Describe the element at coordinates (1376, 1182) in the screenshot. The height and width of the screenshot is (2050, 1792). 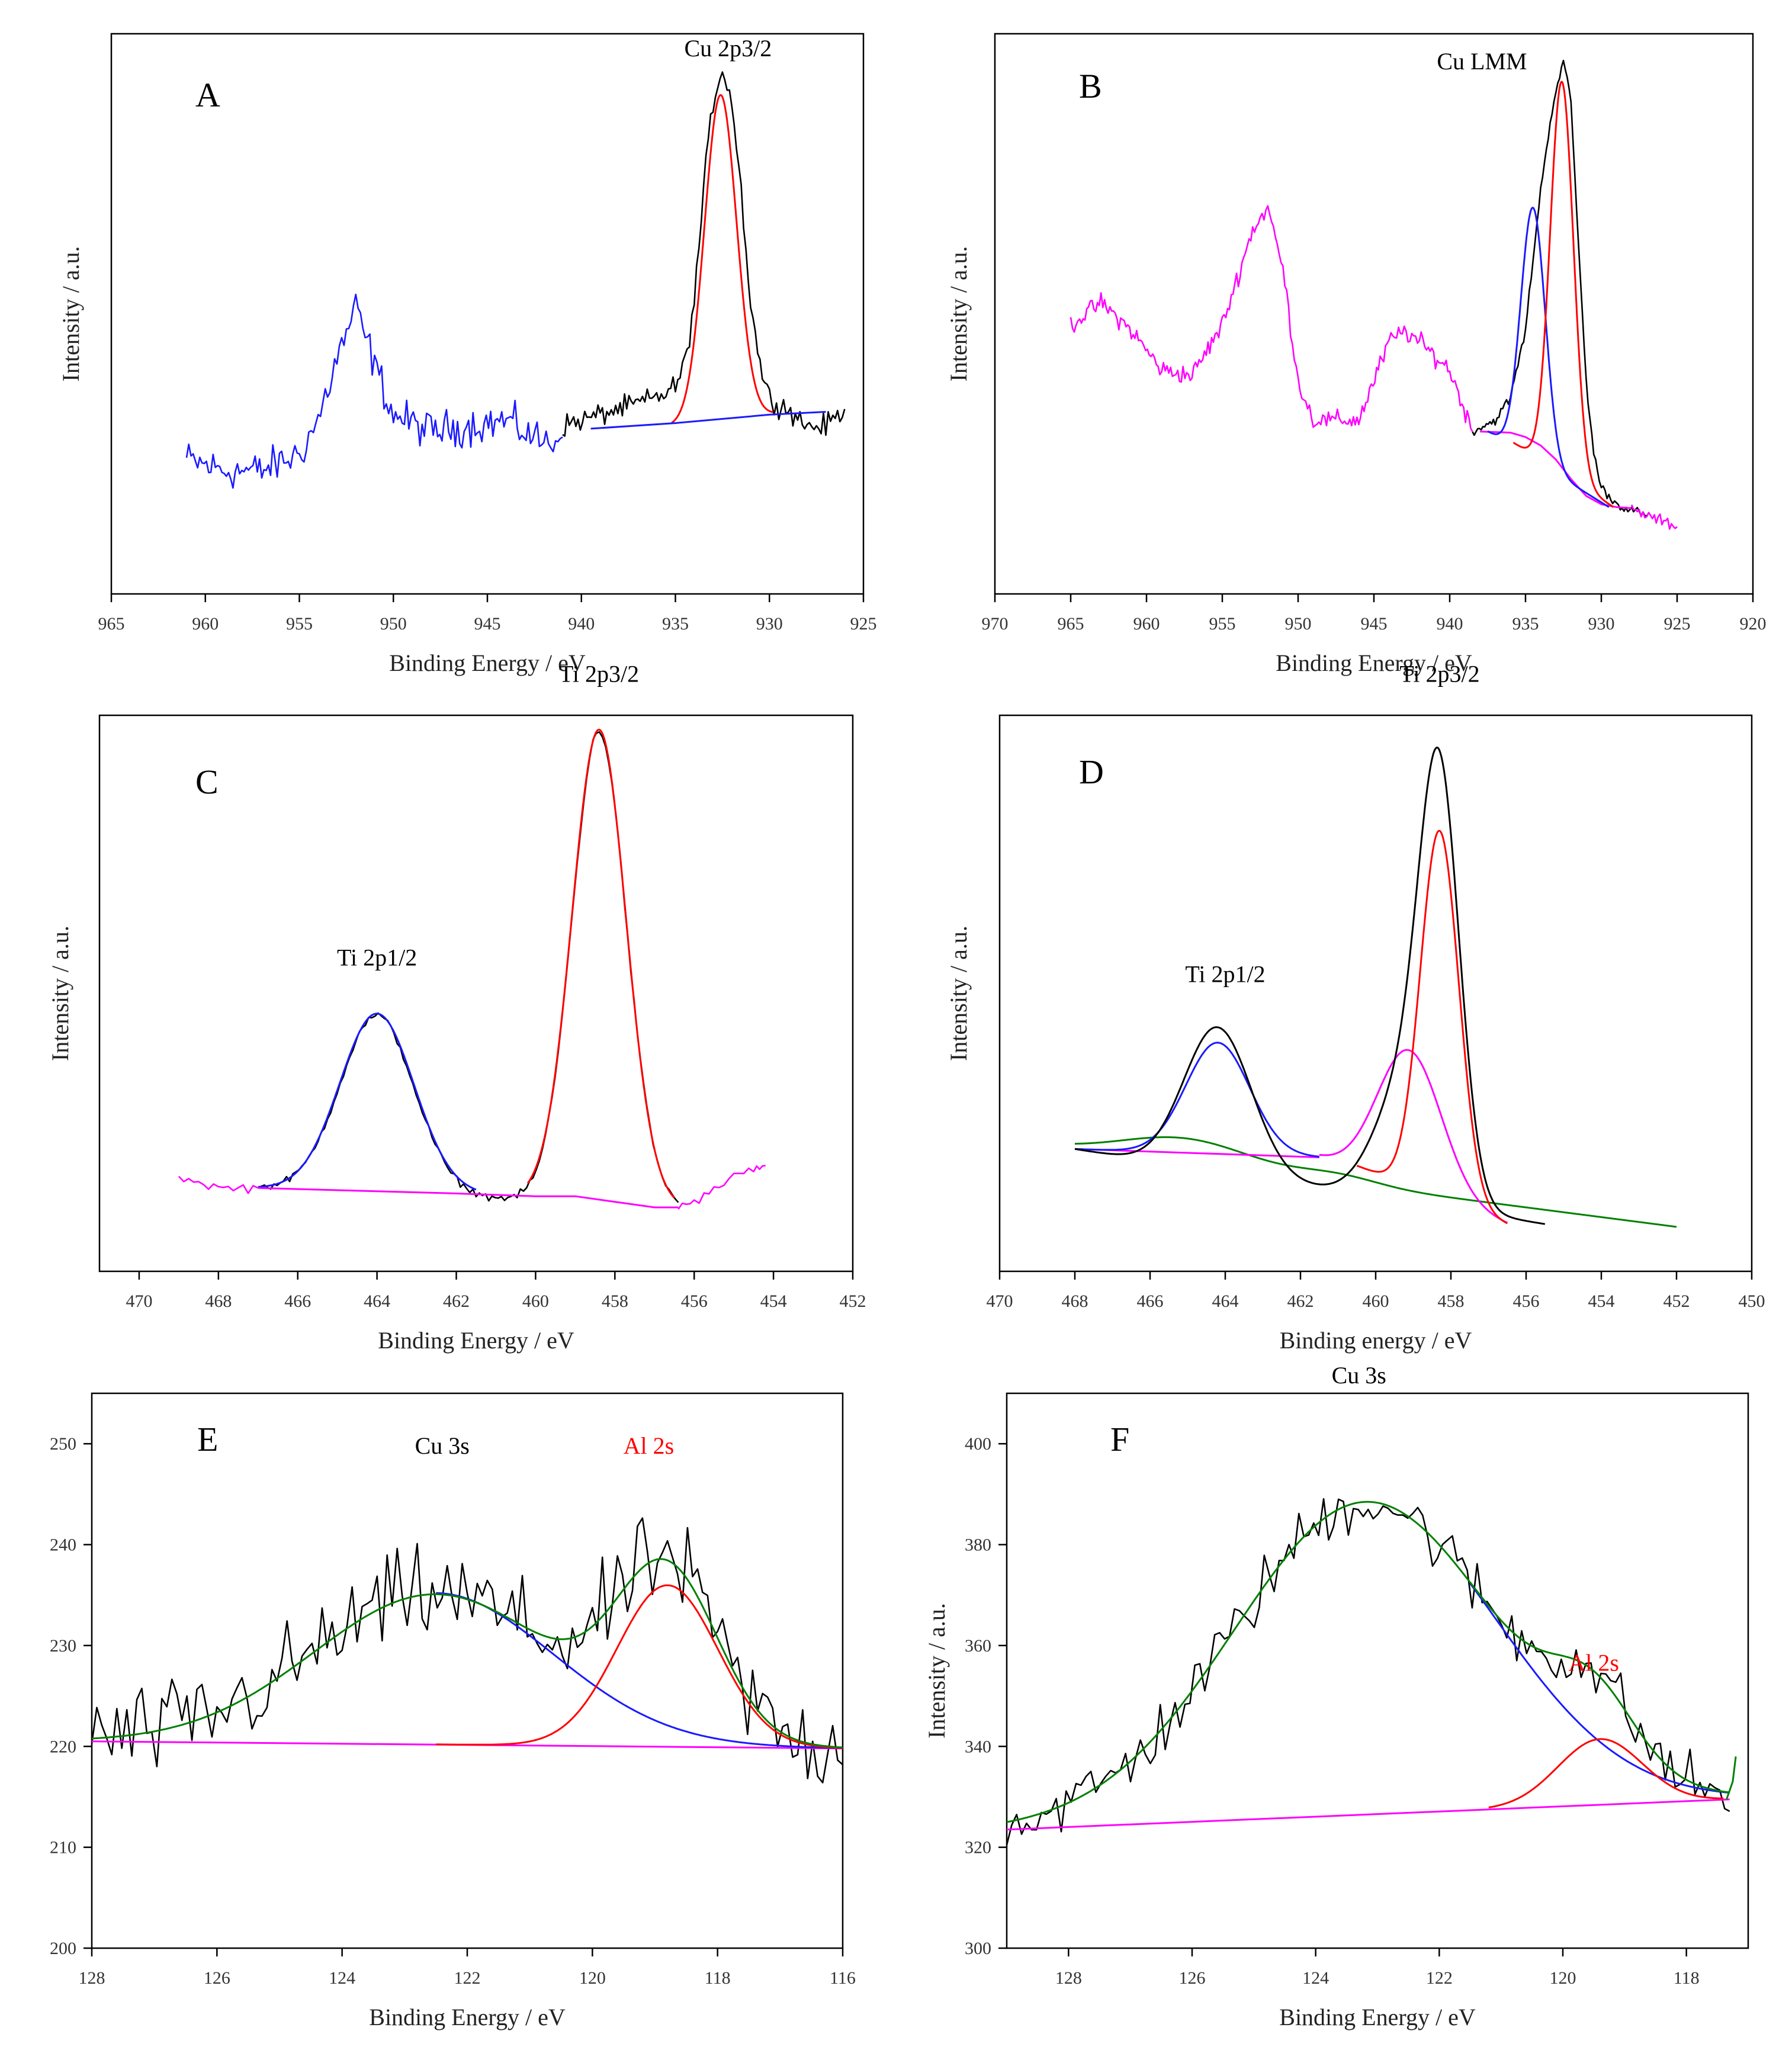
I see `series-background-green` at that location.